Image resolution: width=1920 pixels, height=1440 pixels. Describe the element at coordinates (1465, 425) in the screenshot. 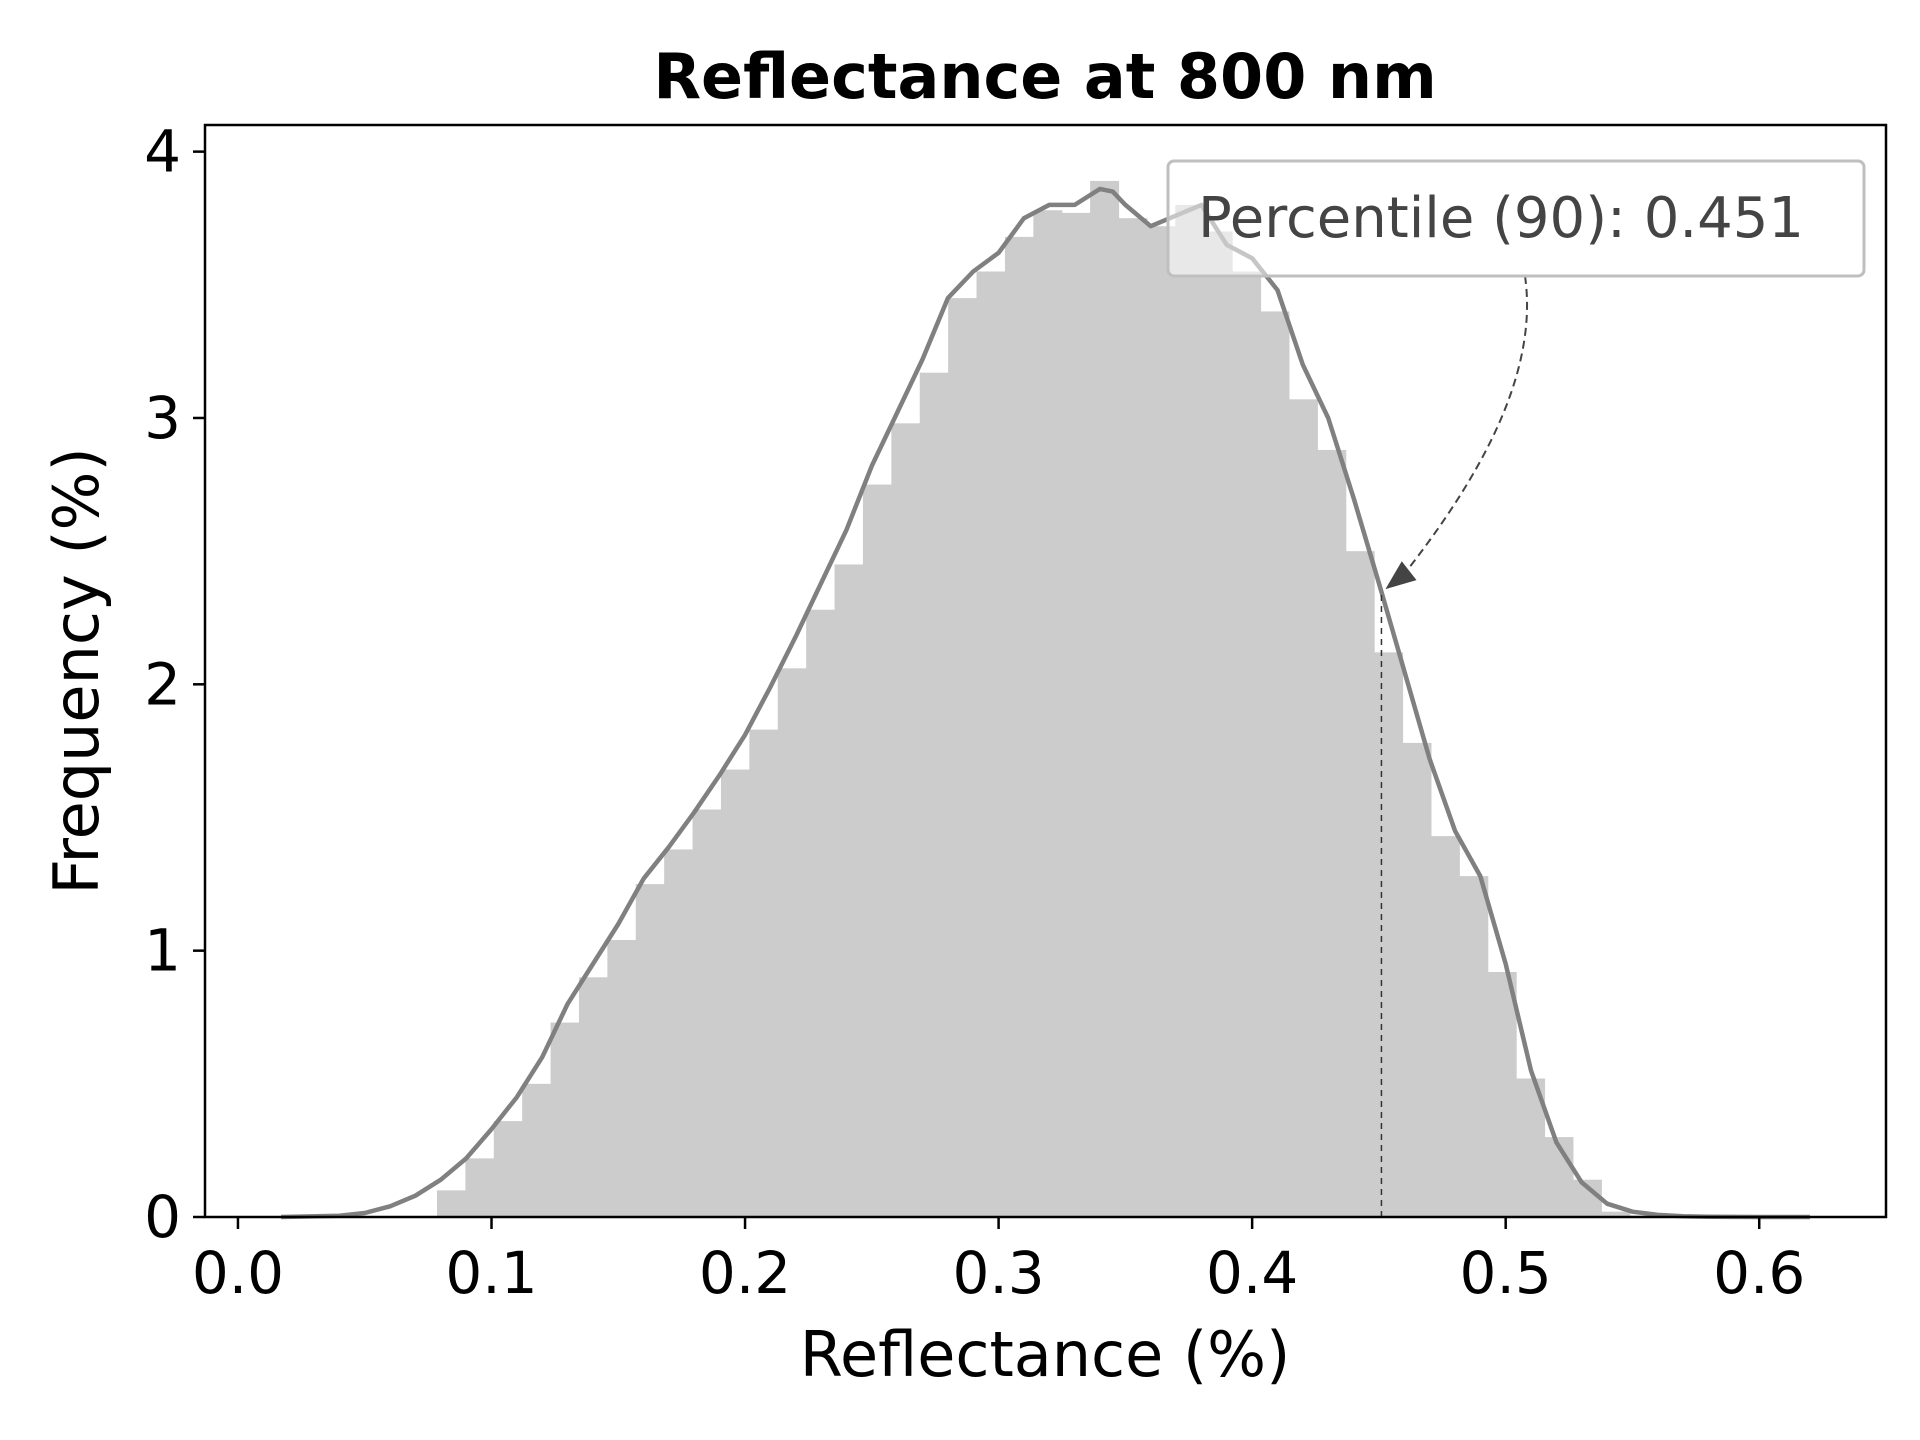

I see `annotation-arrow` at that location.